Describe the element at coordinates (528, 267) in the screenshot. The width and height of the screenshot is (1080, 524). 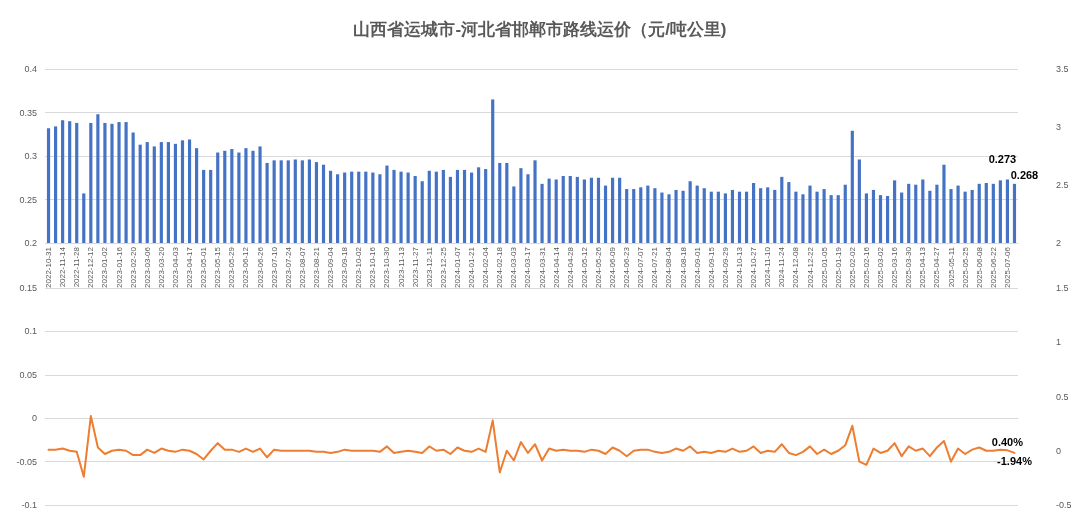
I see `x-tick-label: 2024-03-17` at that location.